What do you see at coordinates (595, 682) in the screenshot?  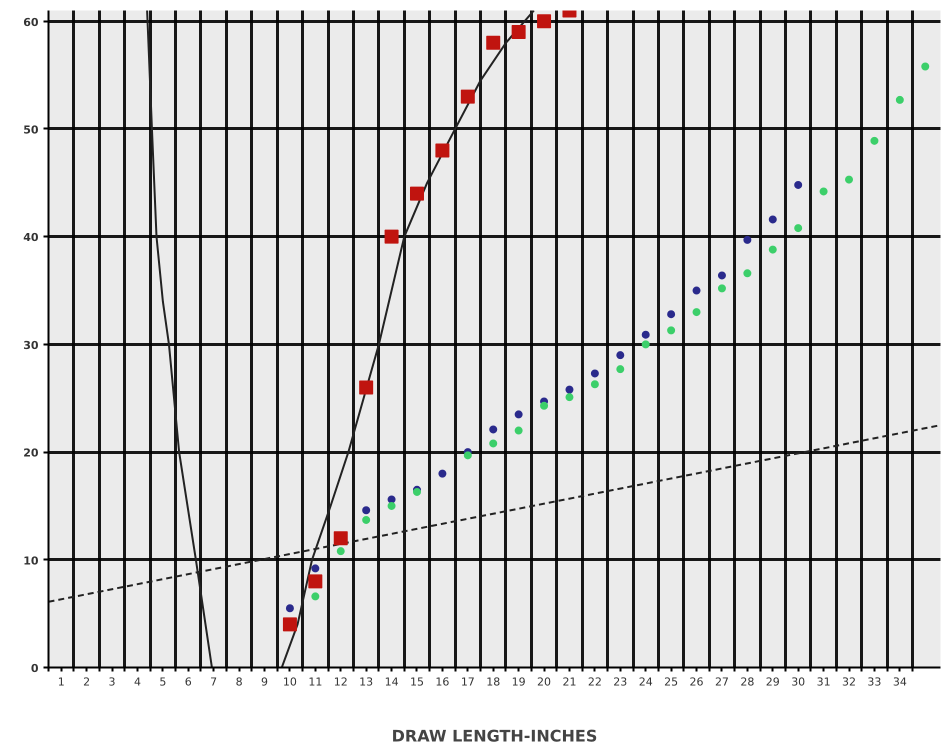 I see `x-tick-label: 22` at bounding box center [595, 682].